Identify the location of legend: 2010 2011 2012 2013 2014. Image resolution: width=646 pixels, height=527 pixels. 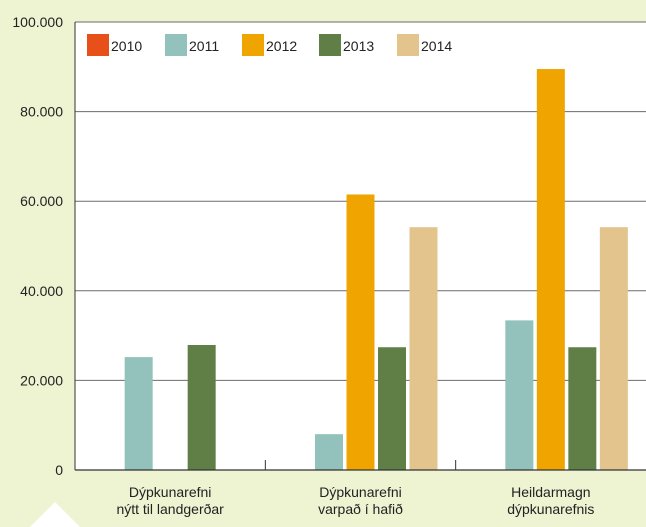
(269, 45).